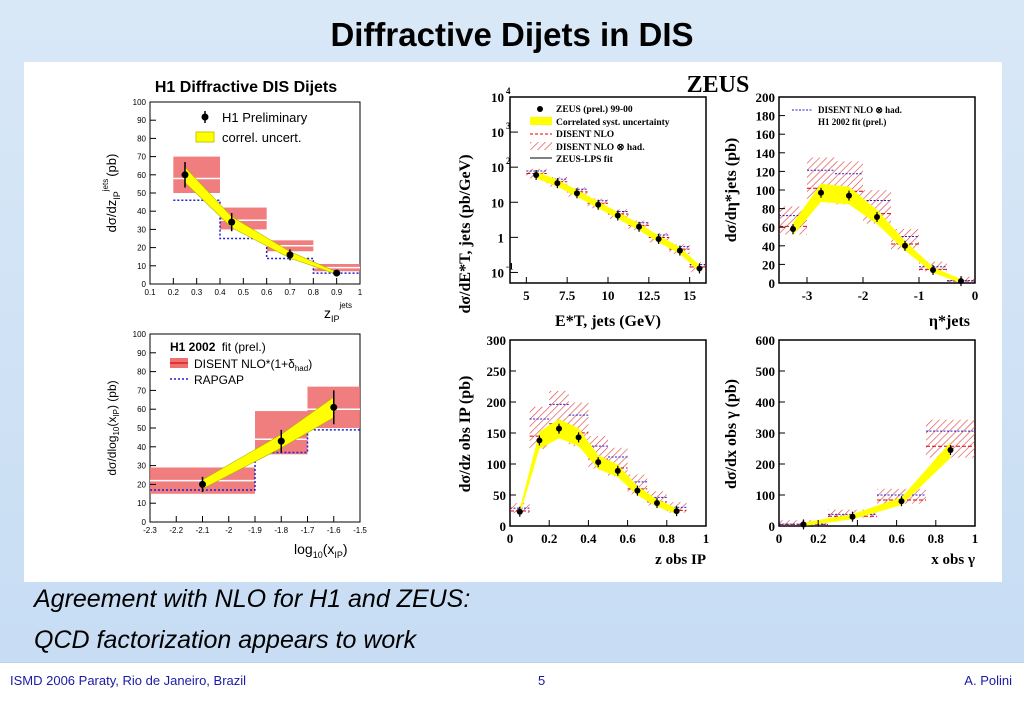  What do you see at coordinates (150, 530) in the screenshot?
I see `x-tick-label: -2.3` at bounding box center [150, 530].